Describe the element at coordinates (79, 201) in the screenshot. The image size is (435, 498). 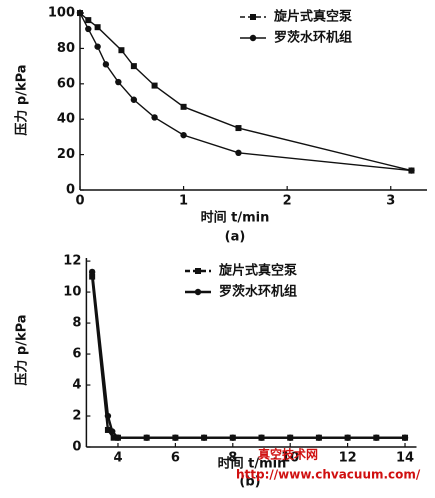
I see `x-tick-label: 0` at that location.